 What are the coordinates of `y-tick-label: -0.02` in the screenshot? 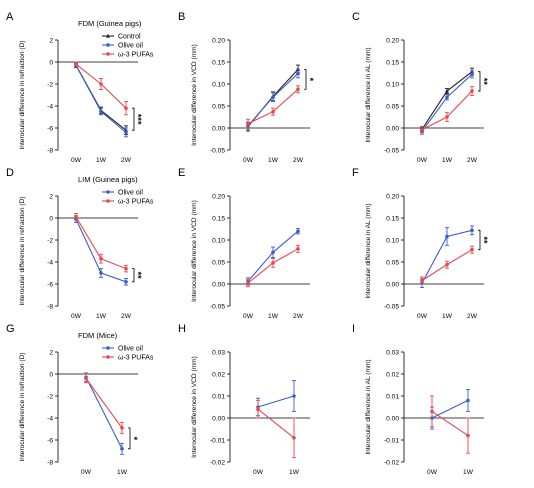 It's located at (391, 462).